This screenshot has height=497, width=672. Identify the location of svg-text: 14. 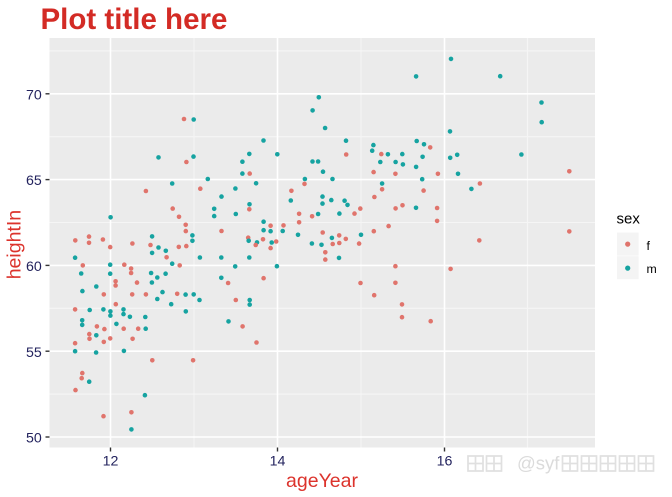
(278, 462).